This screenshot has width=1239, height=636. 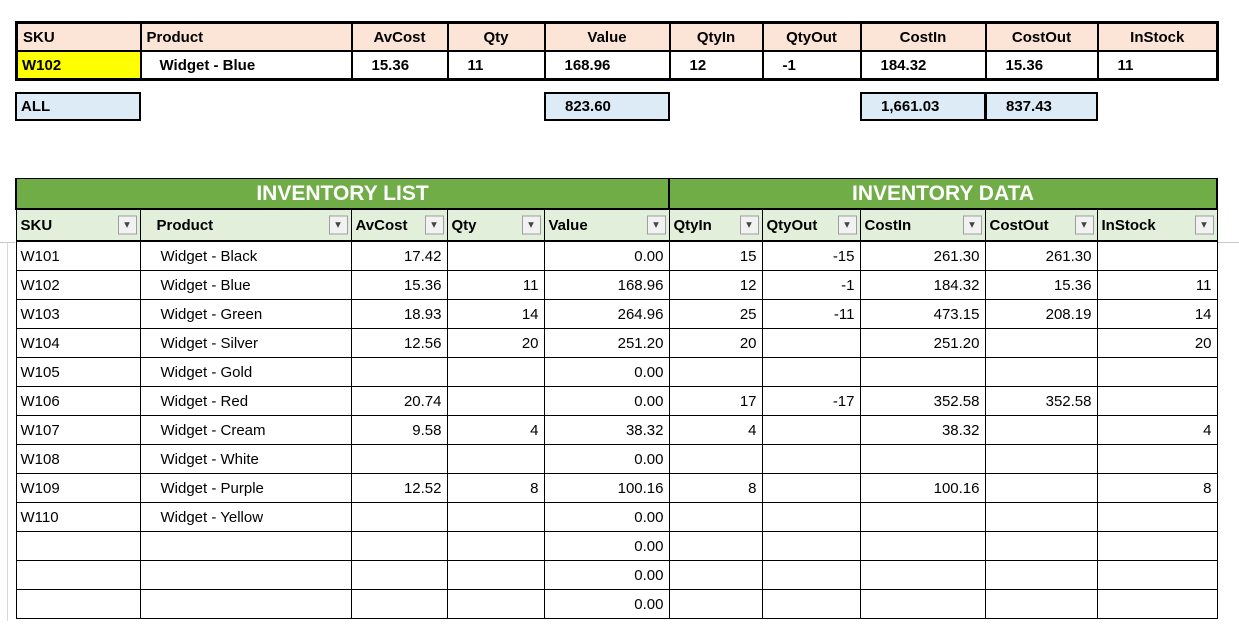 I want to click on cell: 264.96, so click(x=606, y=314).